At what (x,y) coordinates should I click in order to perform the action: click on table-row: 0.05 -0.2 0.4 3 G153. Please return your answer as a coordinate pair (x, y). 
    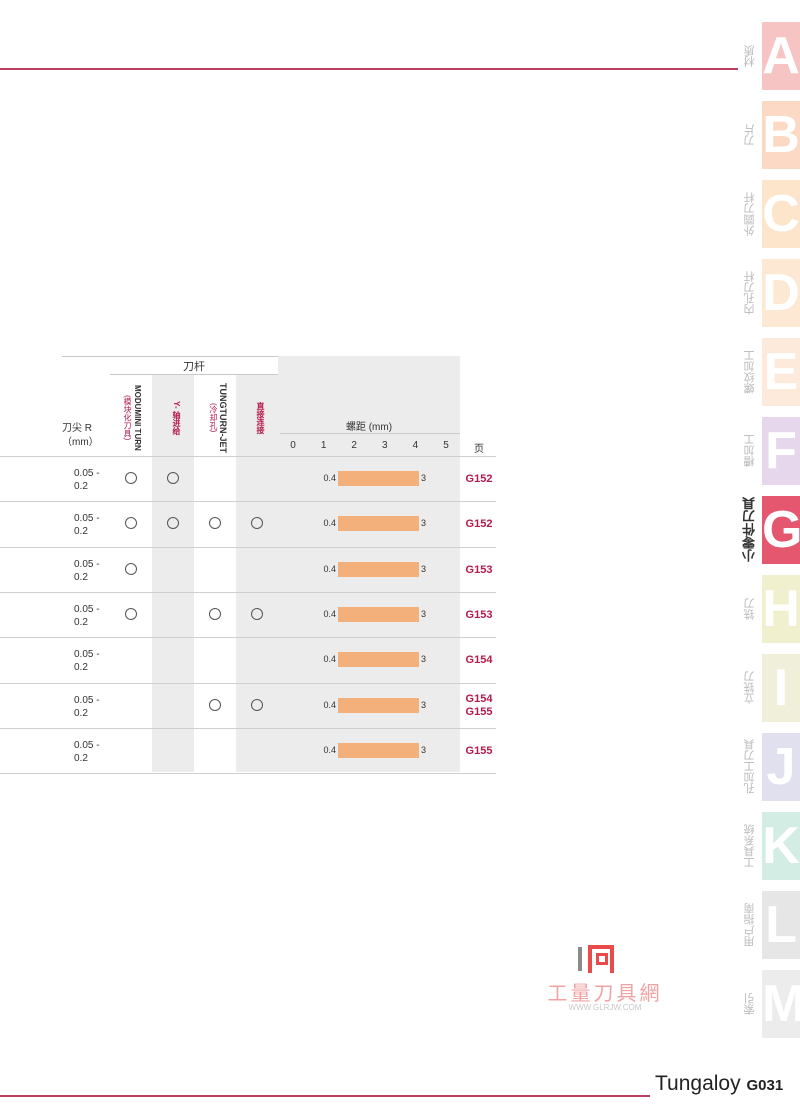
    Looking at the image, I should click on (248, 614).